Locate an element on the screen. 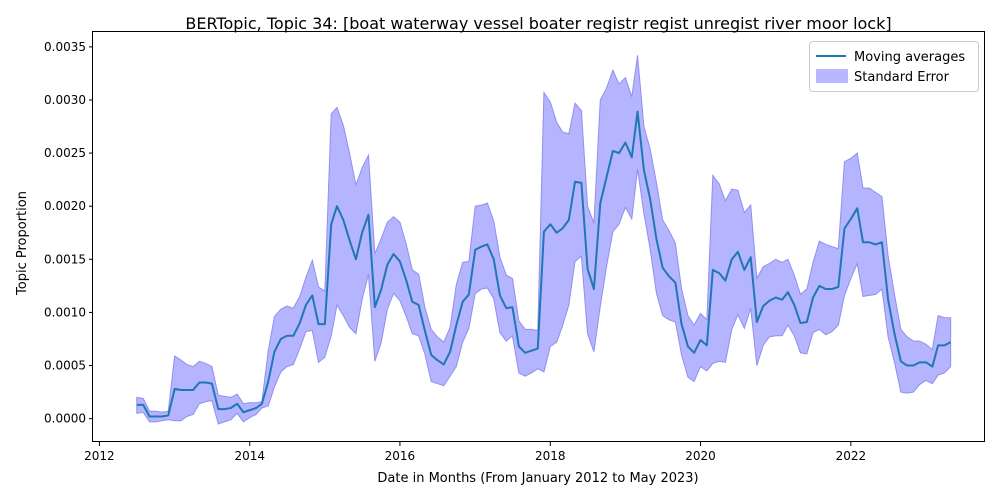 Image resolution: width=1000 pixels, height=500 pixels. y-tick-label: 0.0000 is located at coordinates (65, 419).